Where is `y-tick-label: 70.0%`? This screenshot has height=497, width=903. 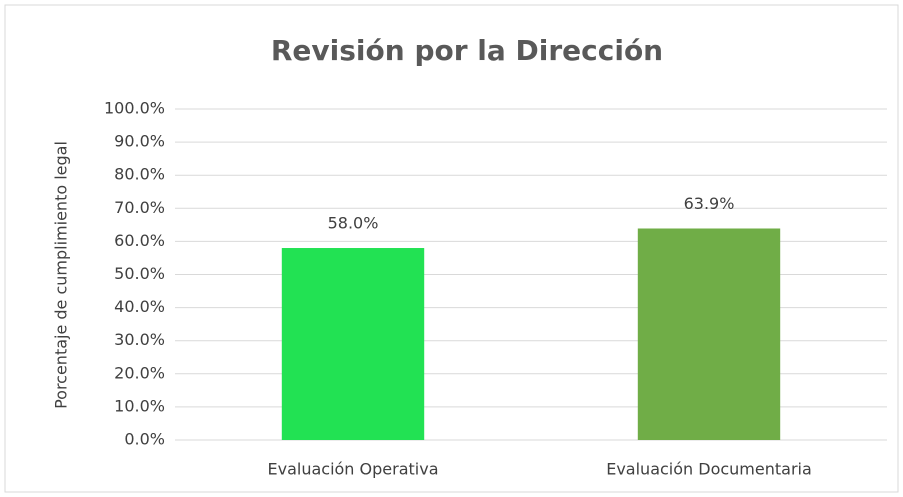 y-tick-label: 70.0% is located at coordinates (139, 207).